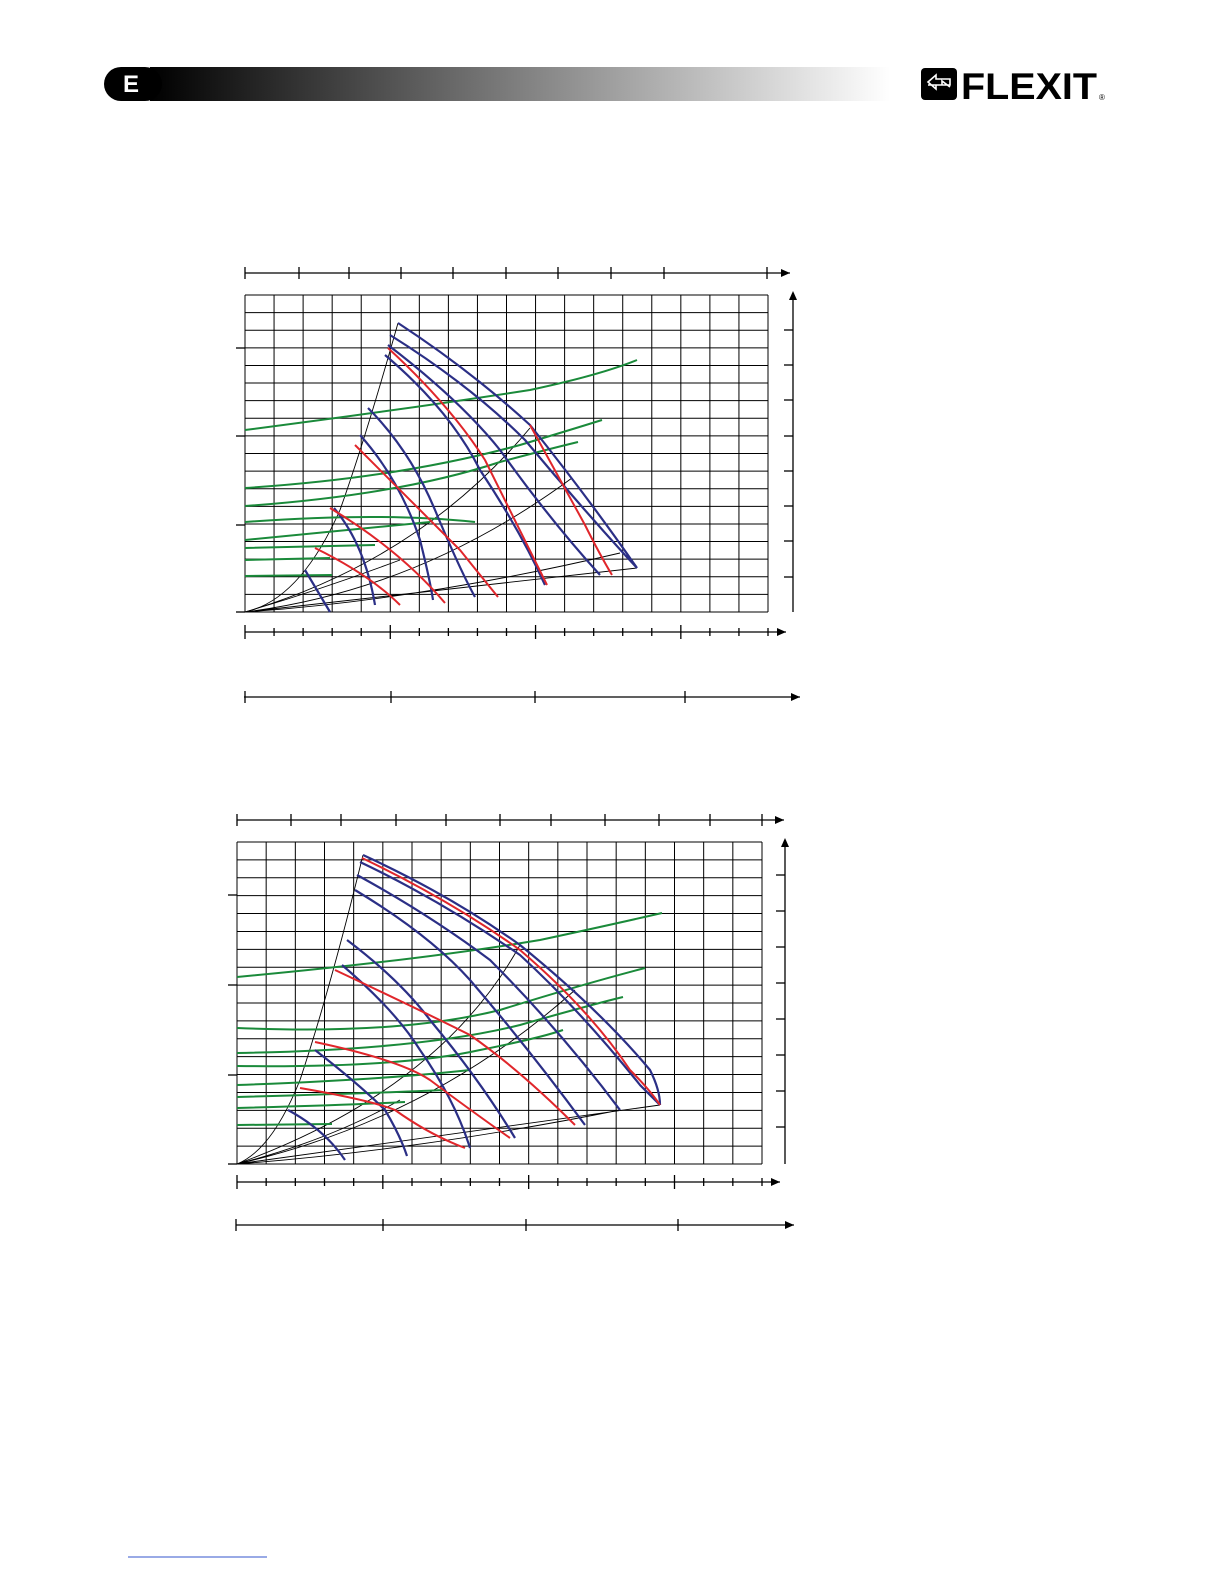  What do you see at coordinates (1102, 97) in the screenshot?
I see `registered-mark: ®` at bounding box center [1102, 97].